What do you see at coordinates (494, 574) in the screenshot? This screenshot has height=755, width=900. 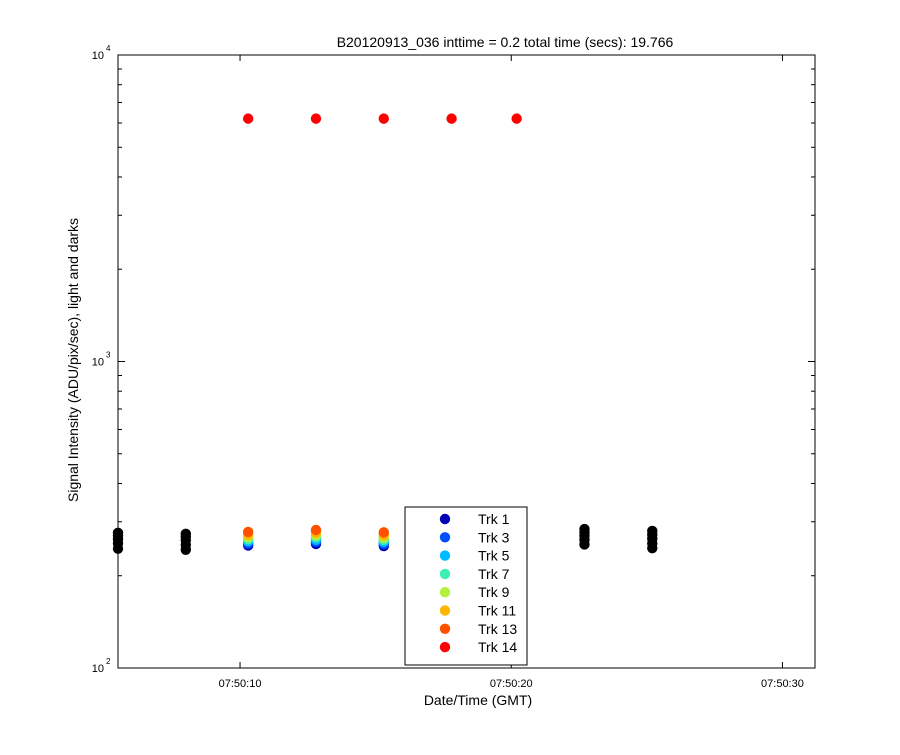 I see `legend-label: Trk 7` at bounding box center [494, 574].